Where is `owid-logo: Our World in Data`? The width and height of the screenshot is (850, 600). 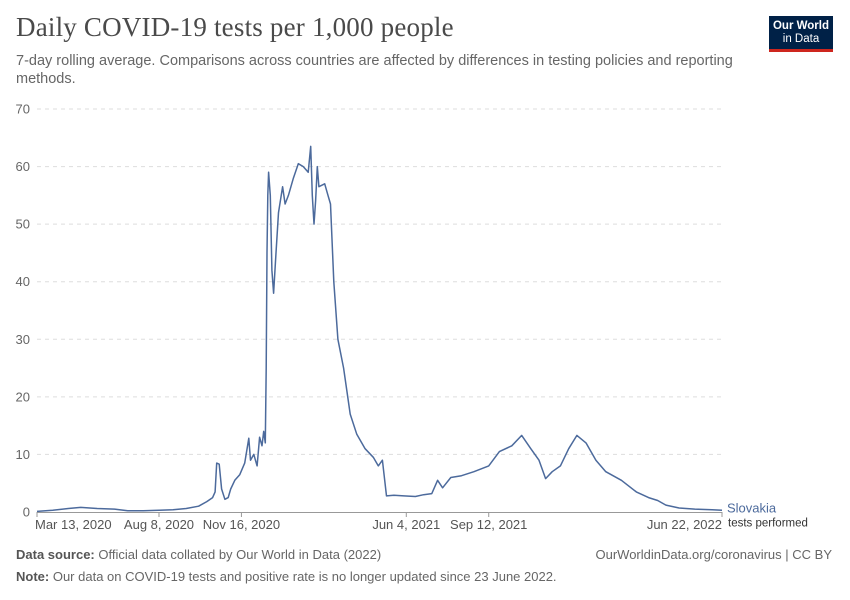
owid-logo: Our World in Data is located at coordinates (801, 34).